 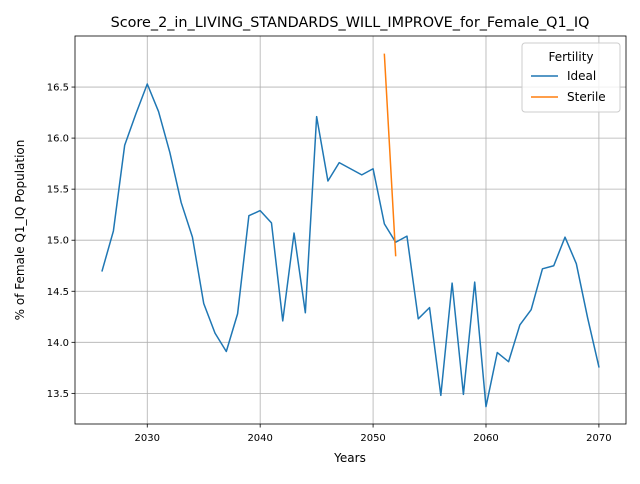 What do you see at coordinates (485, 438) in the screenshot?
I see `x-tick-label: 2060` at bounding box center [485, 438].